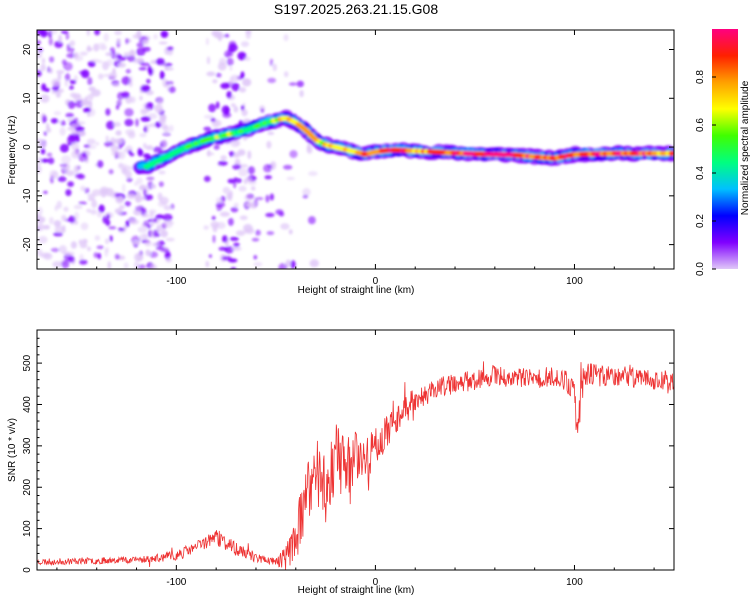  I want to click on snr-x-tick-label: 100, so click(574, 582).